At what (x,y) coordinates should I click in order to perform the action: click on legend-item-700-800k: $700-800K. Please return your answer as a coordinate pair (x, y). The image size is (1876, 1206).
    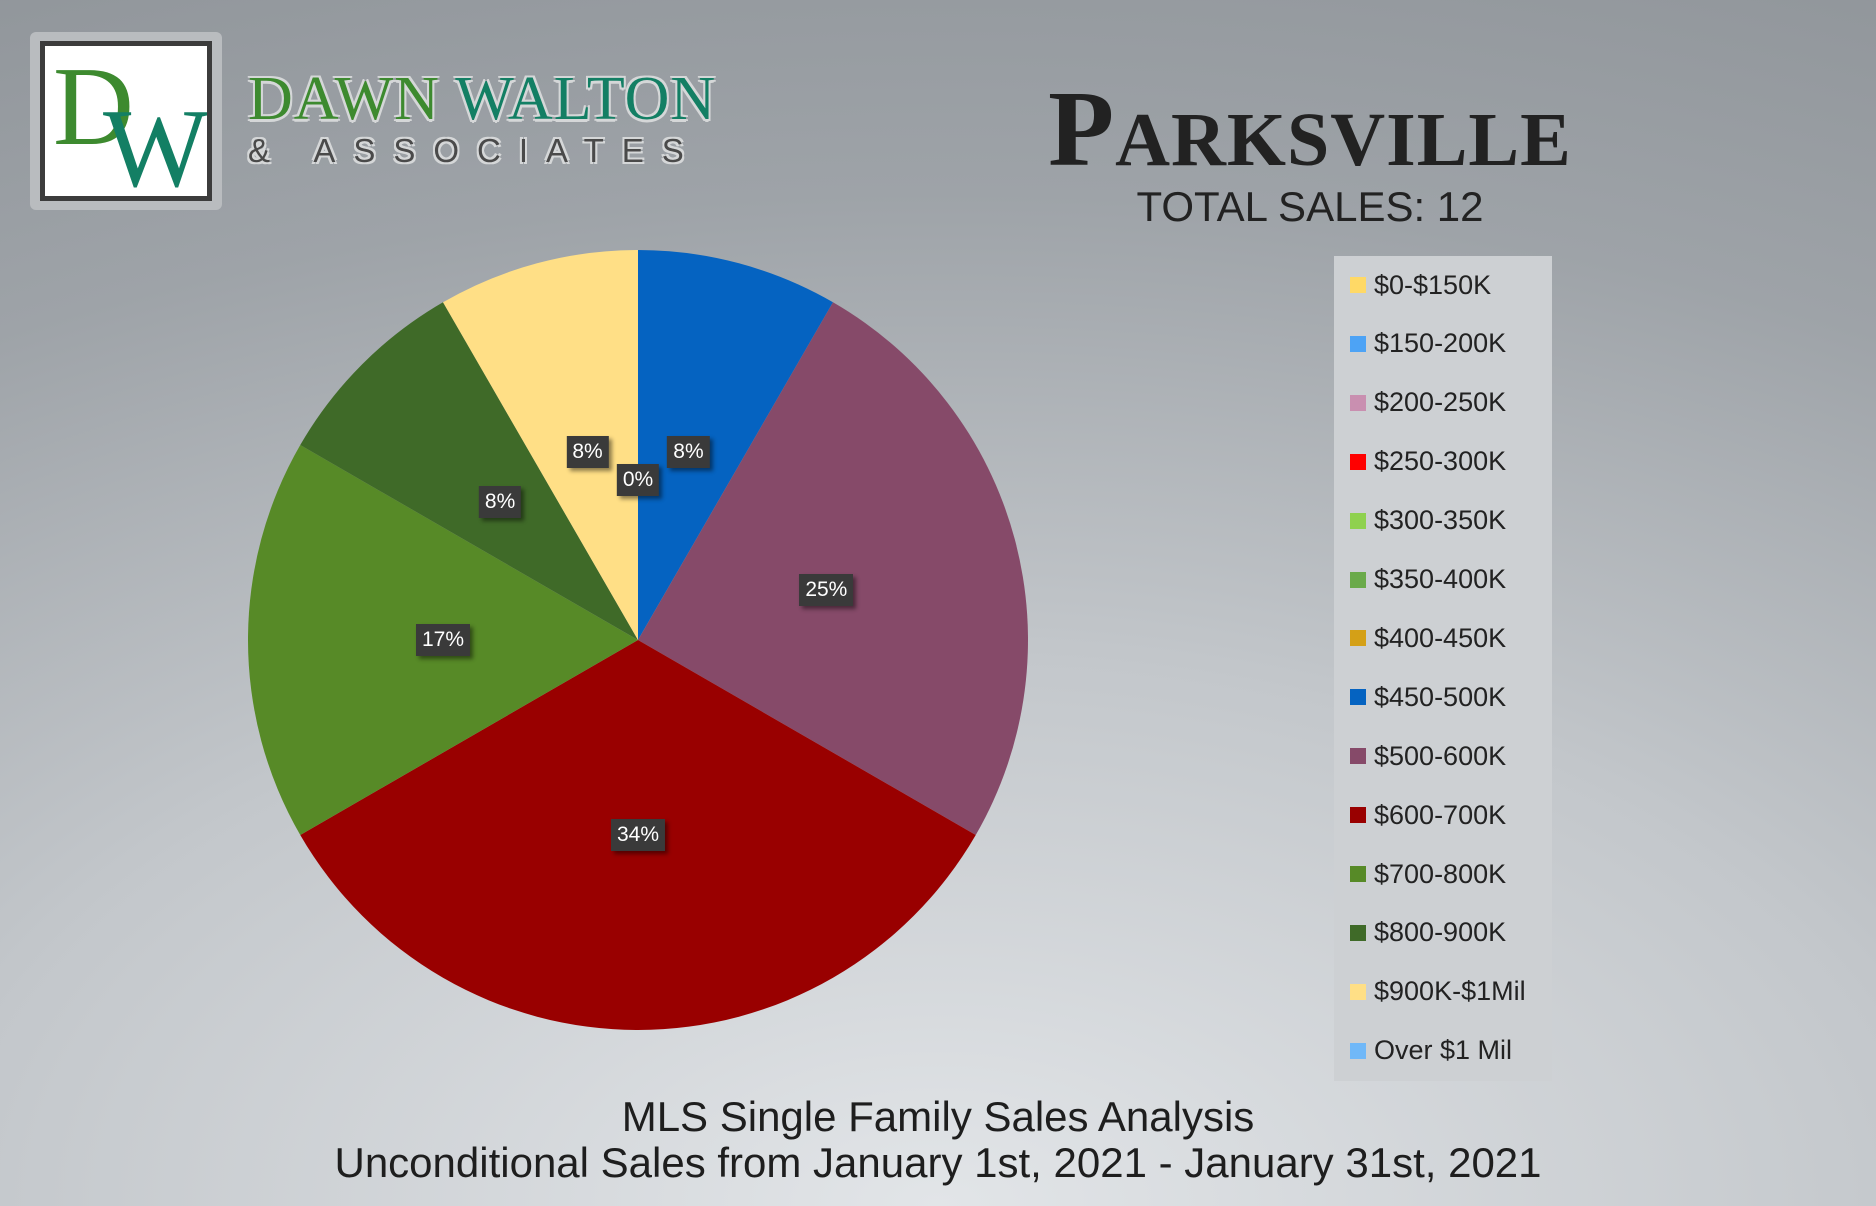
    Looking at the image, I should click on (1428, 874).